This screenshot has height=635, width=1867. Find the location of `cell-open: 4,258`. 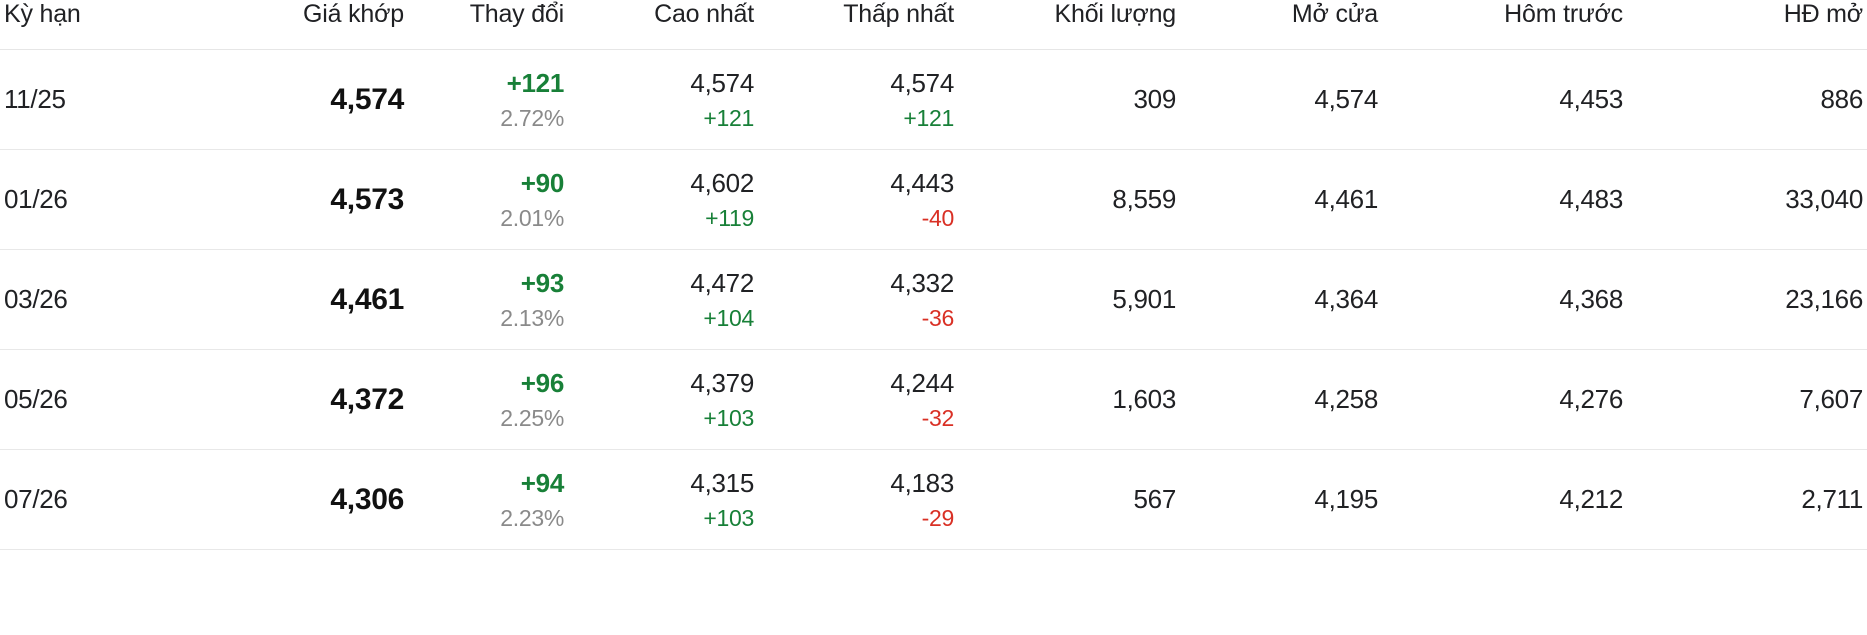

cell-open: 4,258 is located at coordinates (1346, 399).